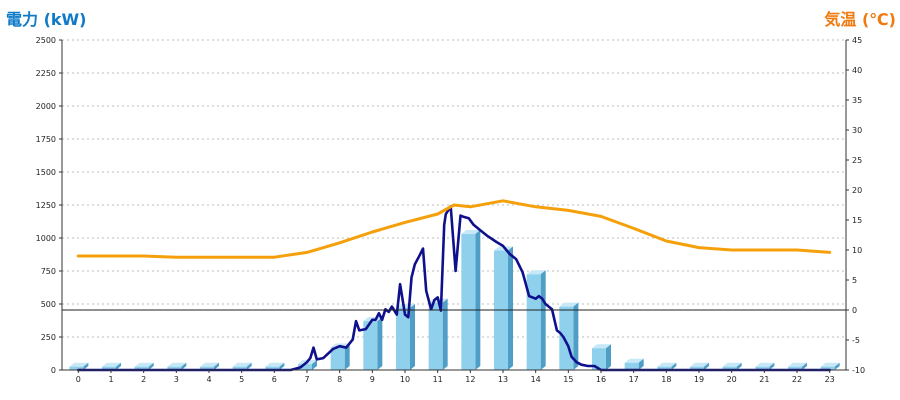  Describe the element at coordinates (856, 340) in the screenshot. I see `right-tick-label: -5` at that location.